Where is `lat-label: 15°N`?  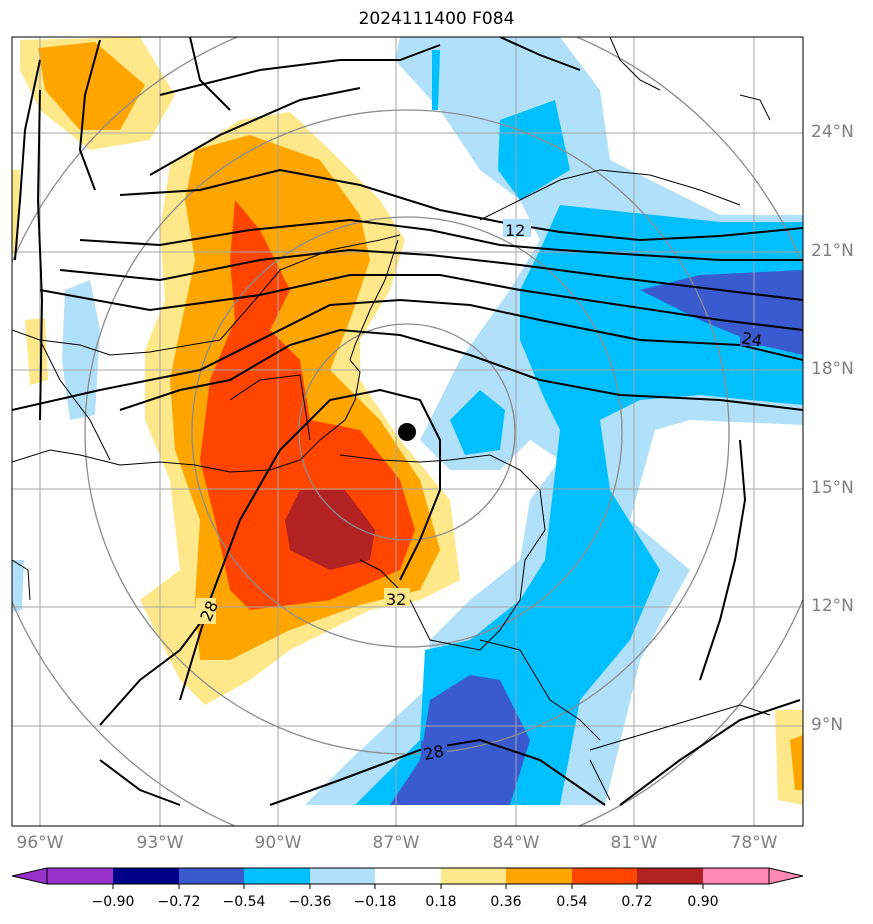
lat-label: 15°N is located at coordinates (832, 488).